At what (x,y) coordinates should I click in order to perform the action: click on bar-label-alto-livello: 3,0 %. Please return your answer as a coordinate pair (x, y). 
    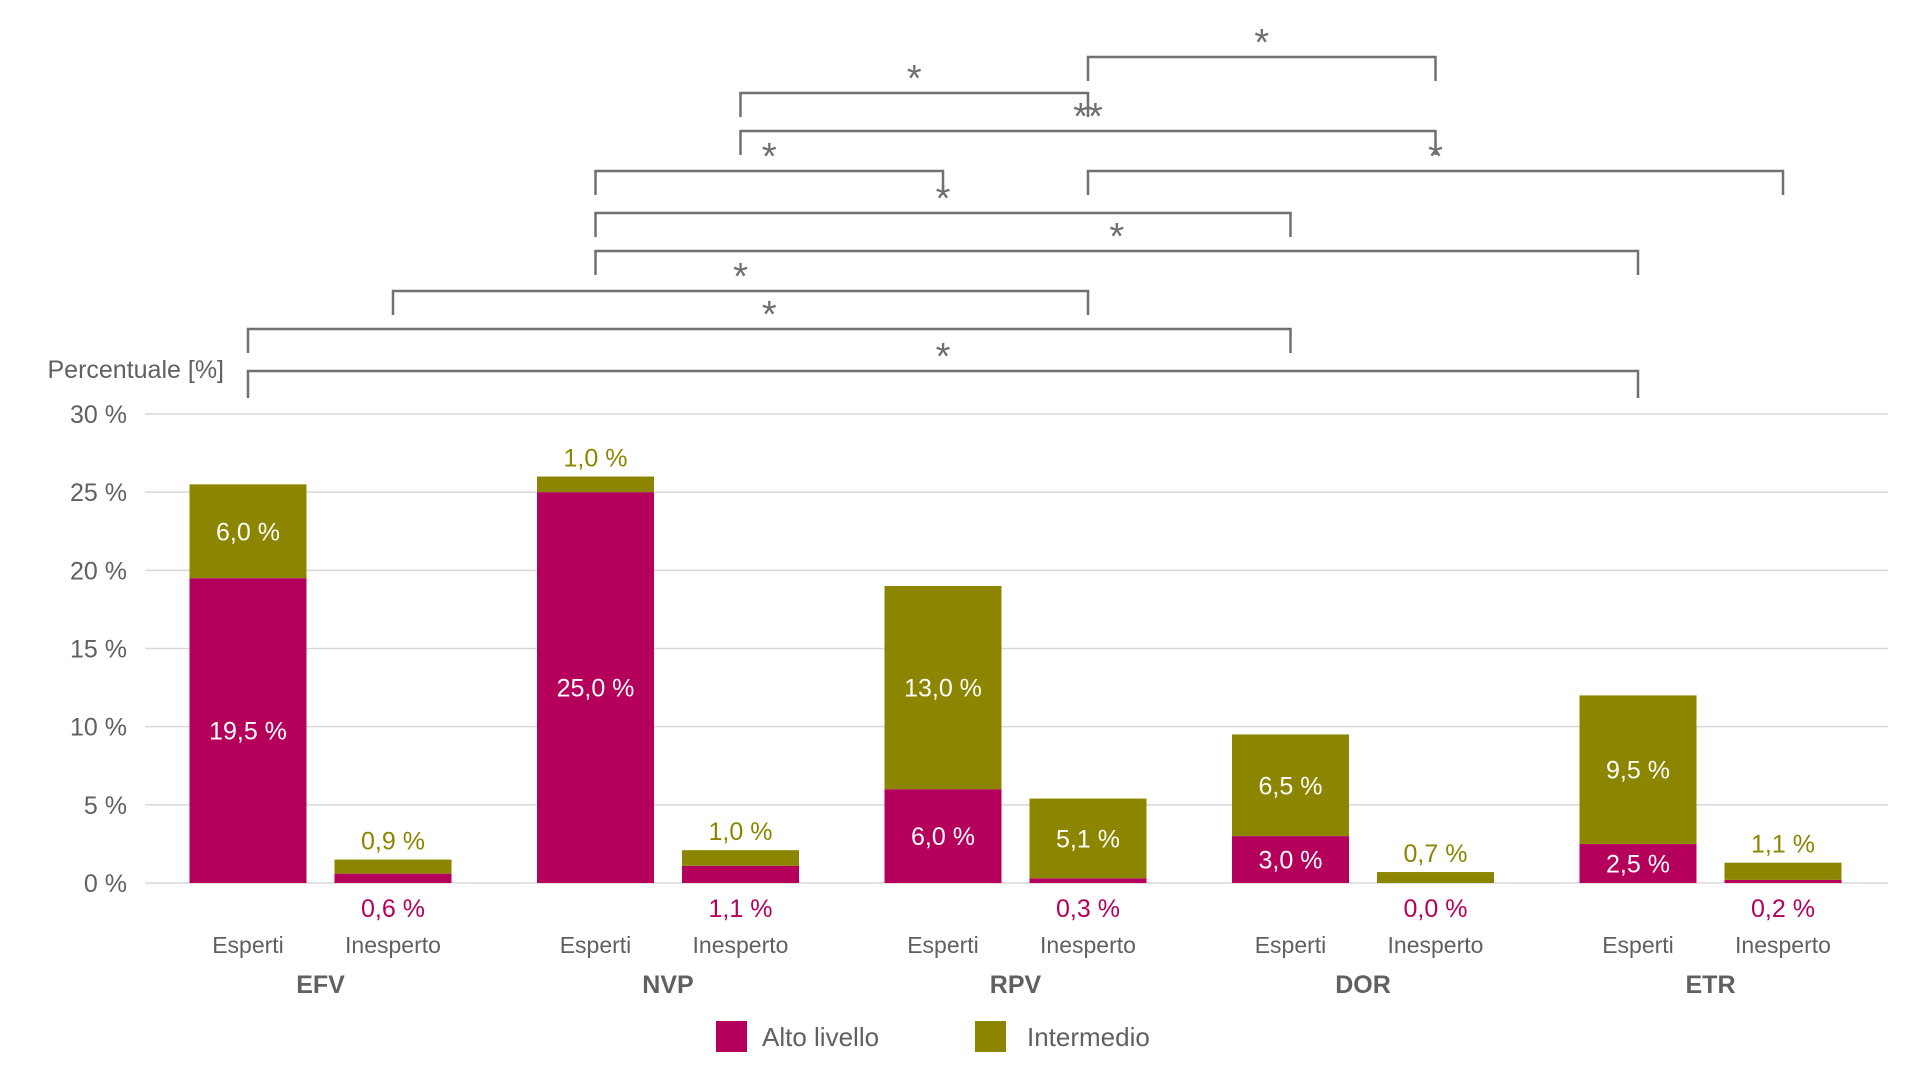
    Looking at the image, I should click on (1291, 861).